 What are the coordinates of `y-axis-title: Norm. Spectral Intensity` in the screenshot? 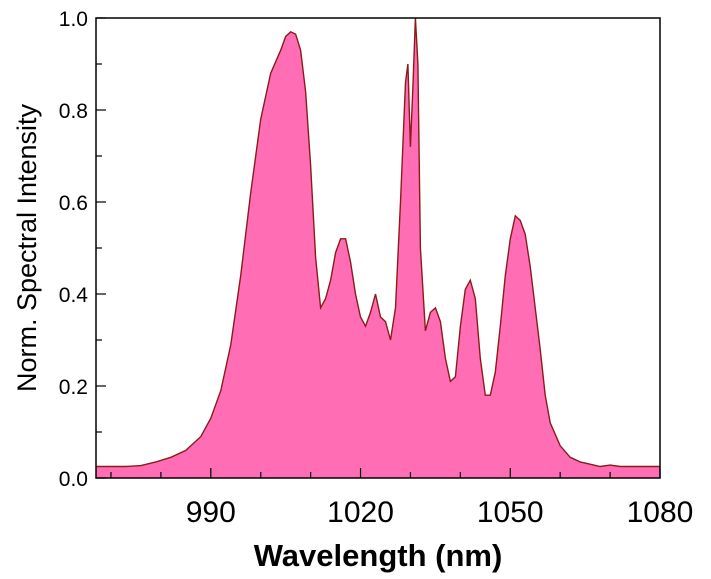 It's located at (27, 247).